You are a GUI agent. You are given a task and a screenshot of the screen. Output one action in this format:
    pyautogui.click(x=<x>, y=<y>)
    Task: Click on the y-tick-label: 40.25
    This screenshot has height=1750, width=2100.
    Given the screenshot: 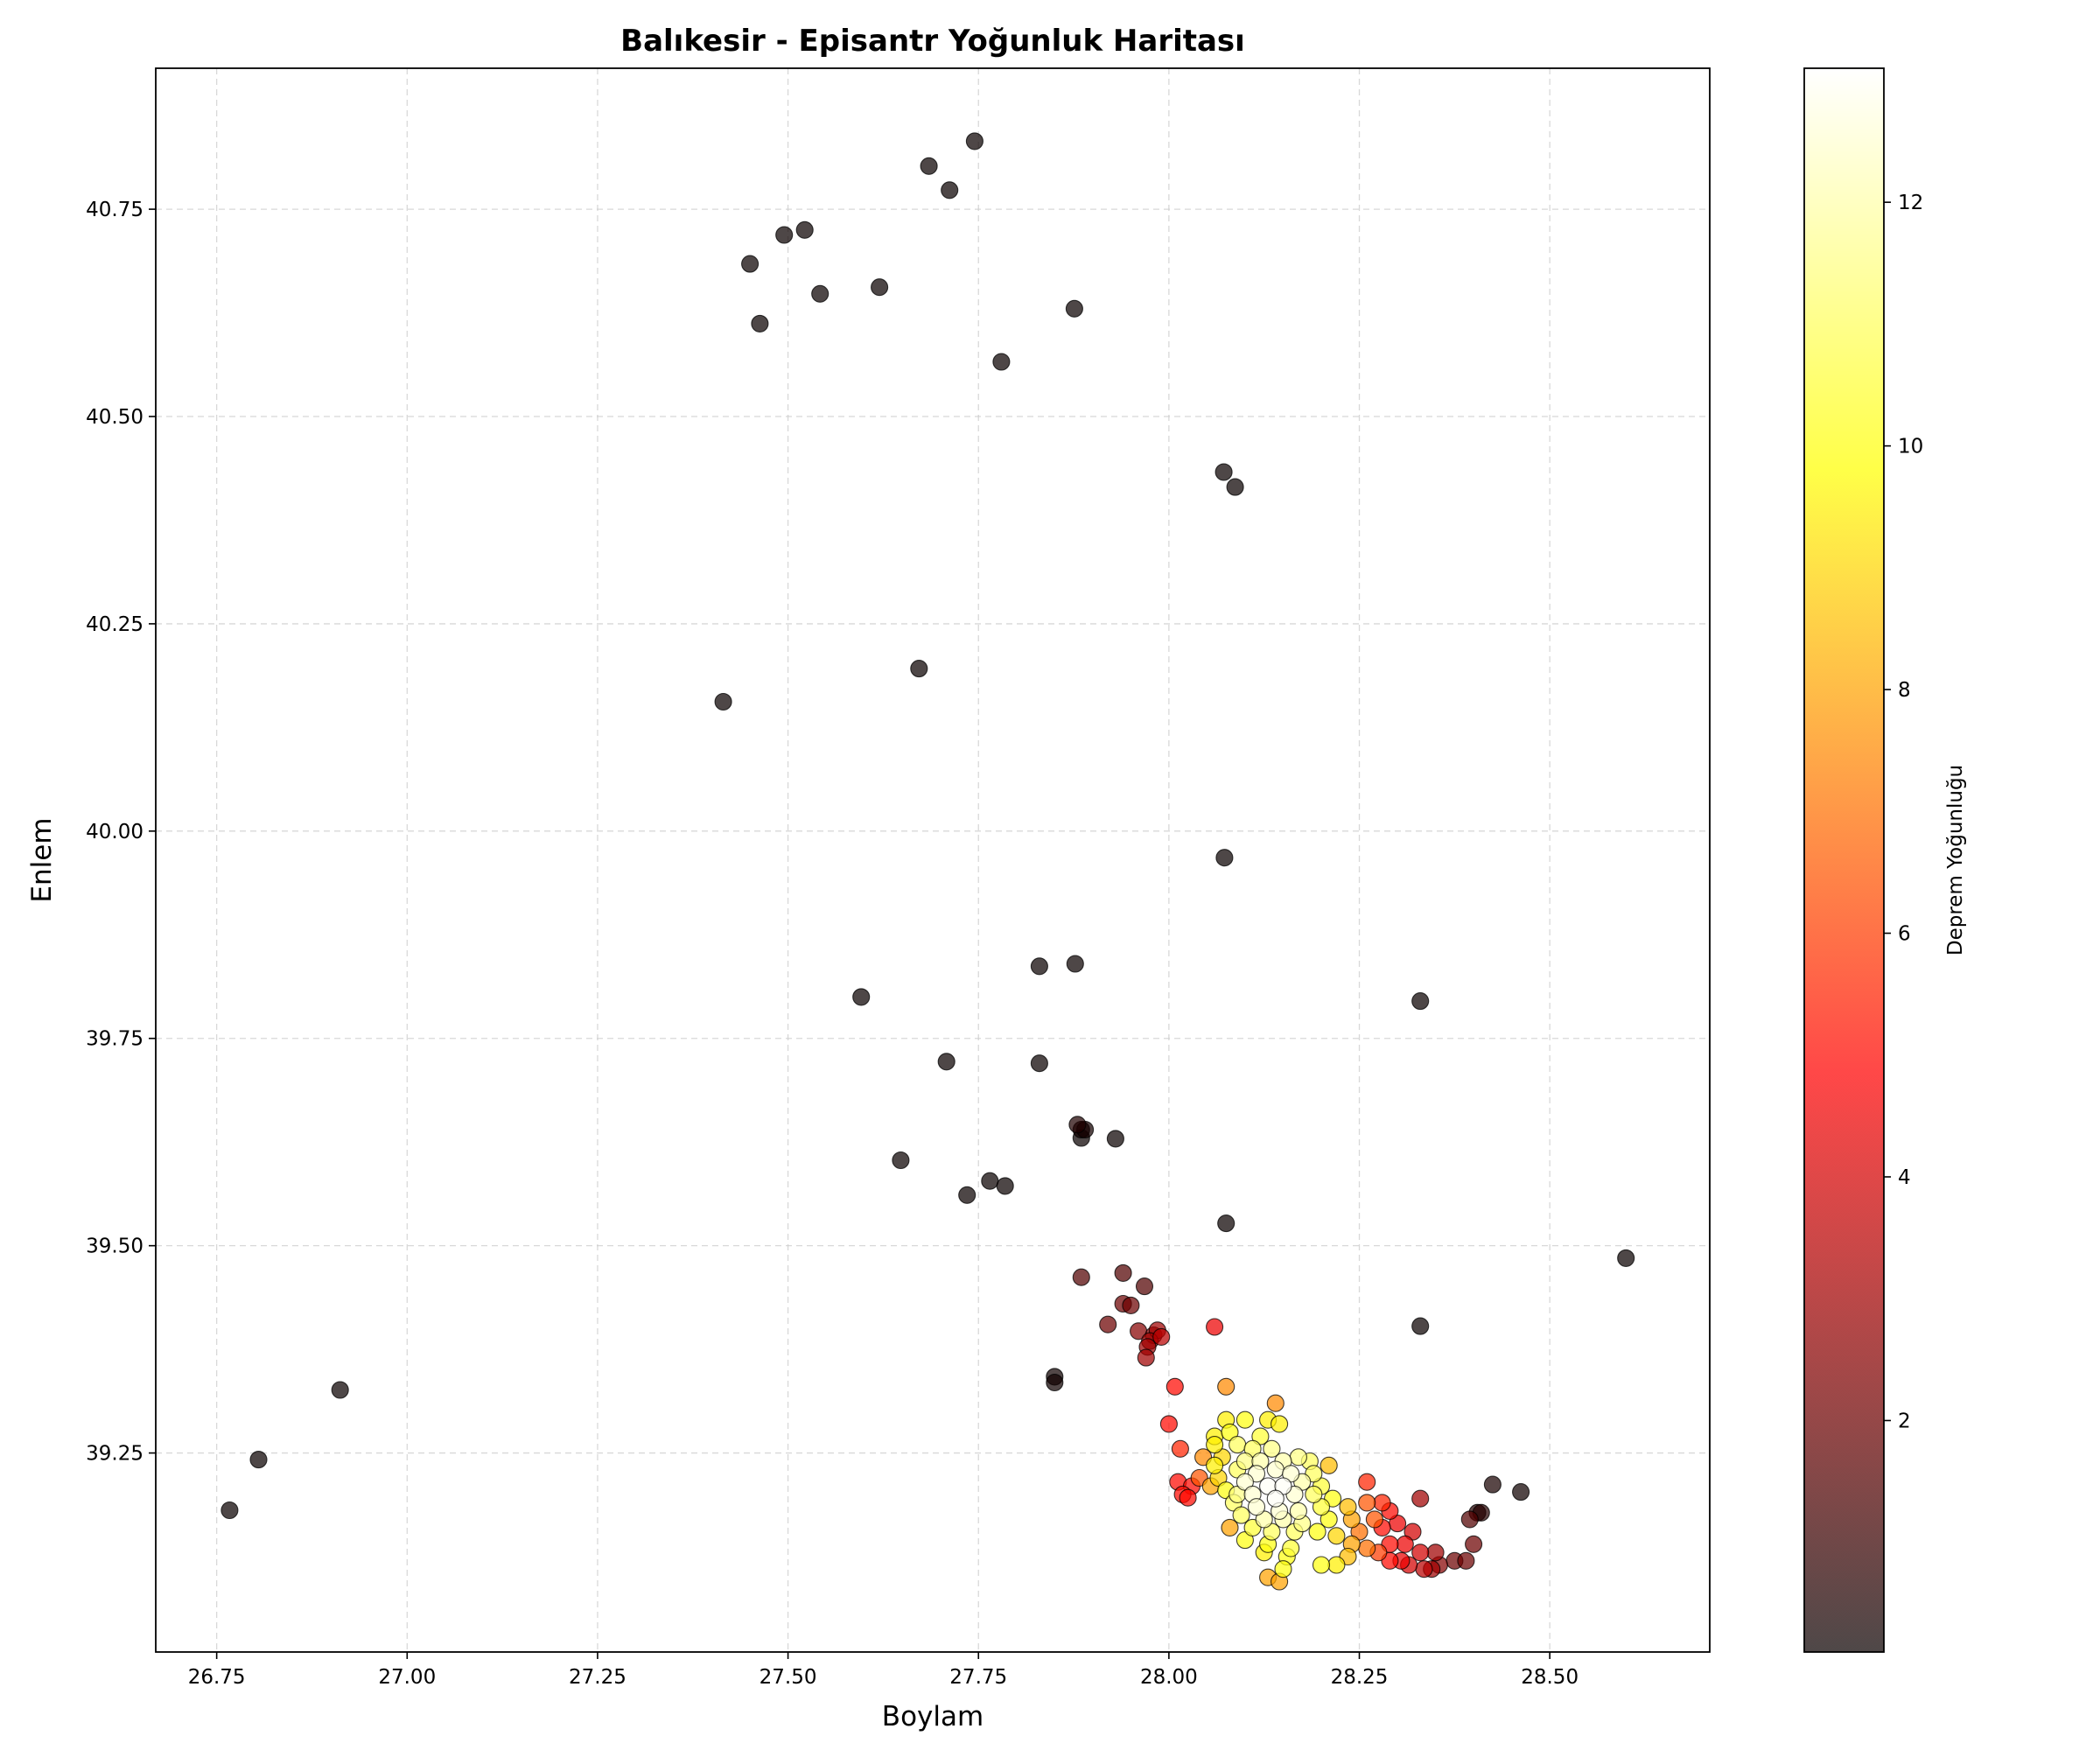 What is the action you would take?
    pyautogui.click(x=115, y=624)
    